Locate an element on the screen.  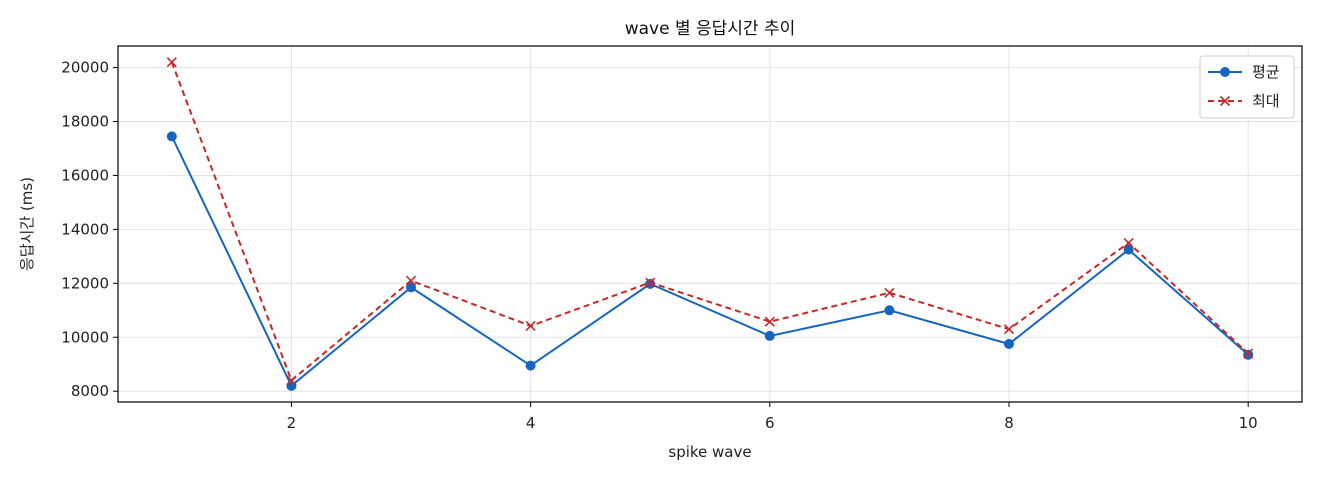
x-axis-title: spike wave is located at coordinates (709, 452).